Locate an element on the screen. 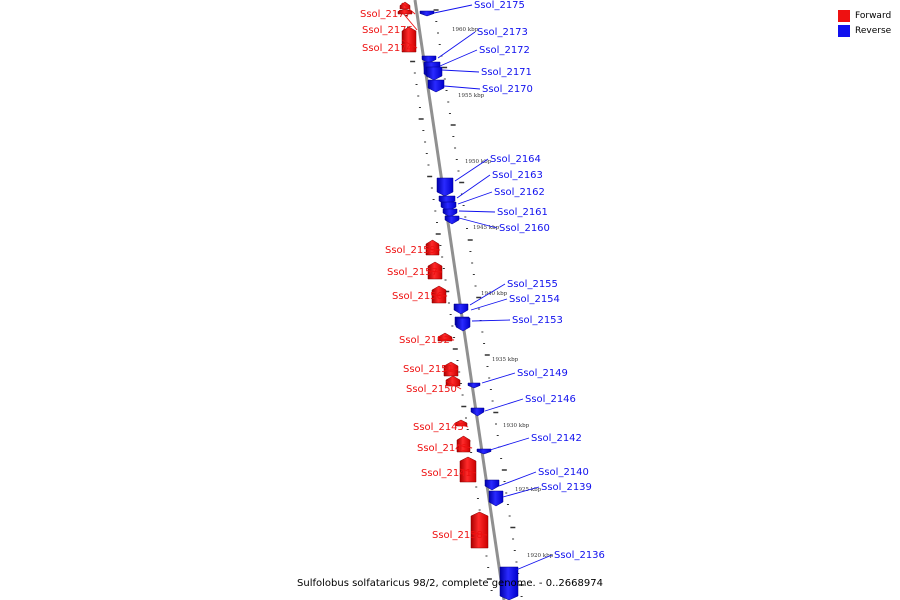 The height and width of the screenshot is (600, 900). gene-ssol_2136: Ssol_2136 is located at coordinates (552, 575).